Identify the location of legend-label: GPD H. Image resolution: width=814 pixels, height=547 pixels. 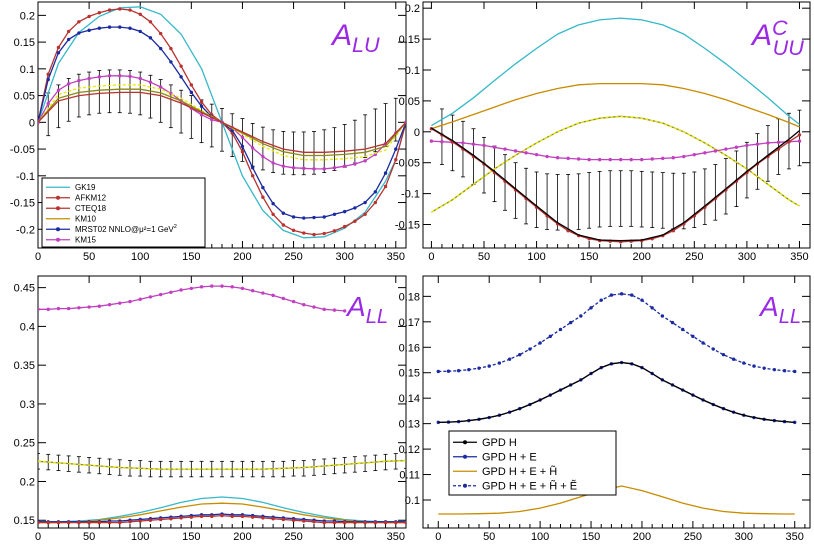
(499, 443).